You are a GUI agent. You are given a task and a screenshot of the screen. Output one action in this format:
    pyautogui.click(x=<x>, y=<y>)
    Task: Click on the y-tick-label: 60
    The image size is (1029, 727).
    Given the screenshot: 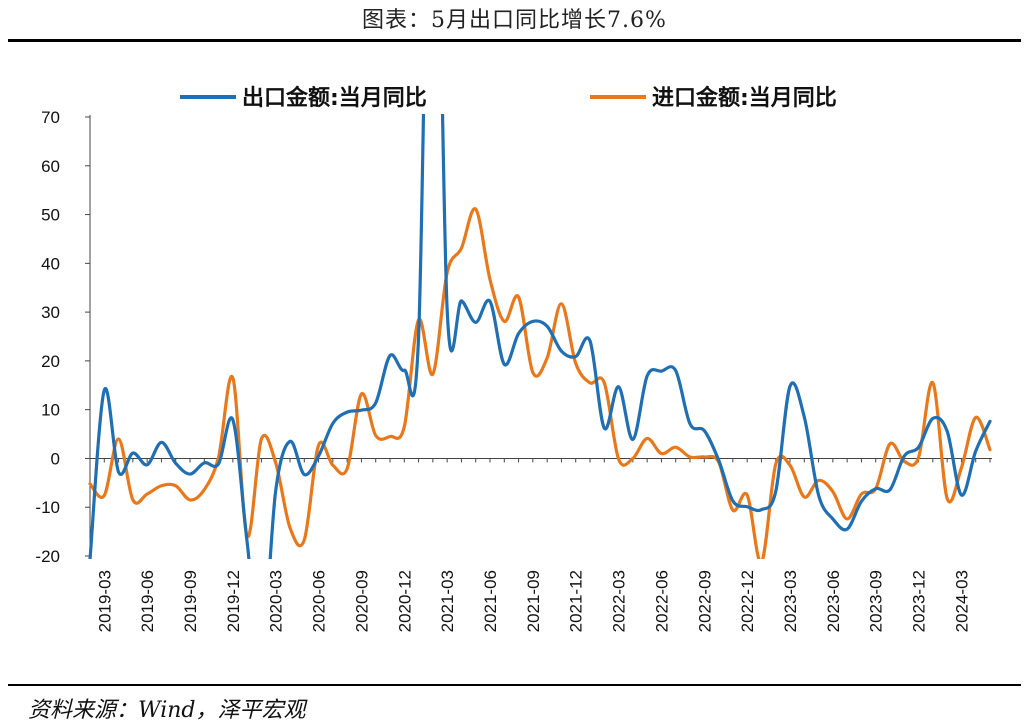 What is the action you would take?
    pyautogui.click(x=50, y=166)
    